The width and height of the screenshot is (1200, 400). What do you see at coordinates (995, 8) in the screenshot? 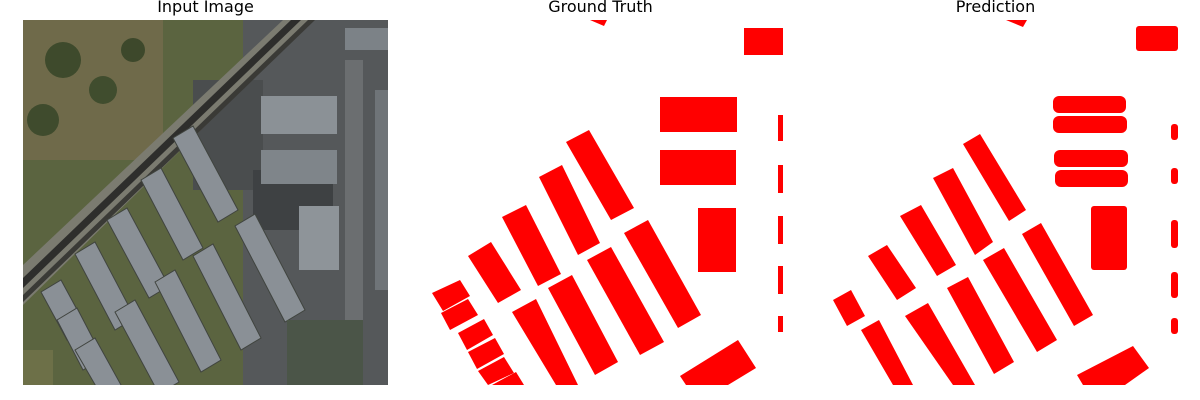
I see `prediction-title: Prediction` at bounding box center [995, 8].